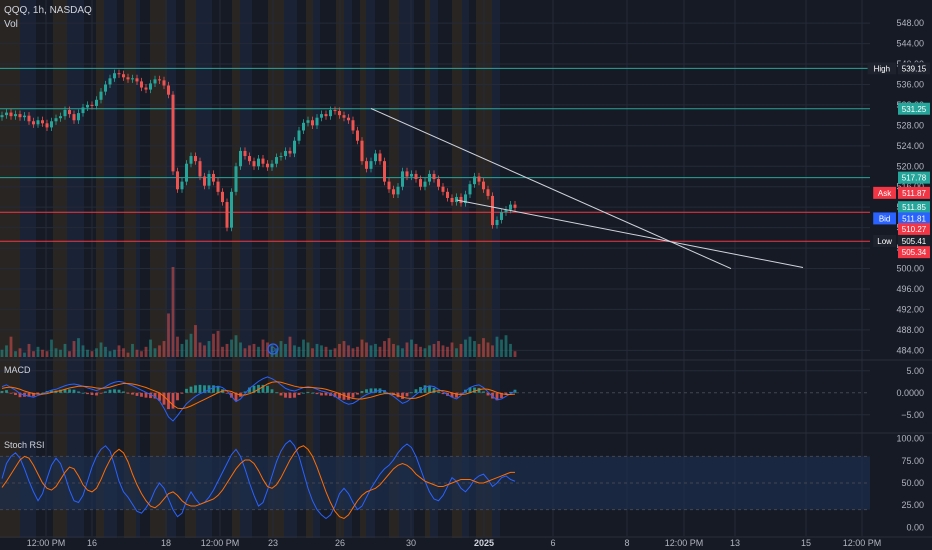  I want to click on macd-axis-tick: 5.00, so click(915, 371).